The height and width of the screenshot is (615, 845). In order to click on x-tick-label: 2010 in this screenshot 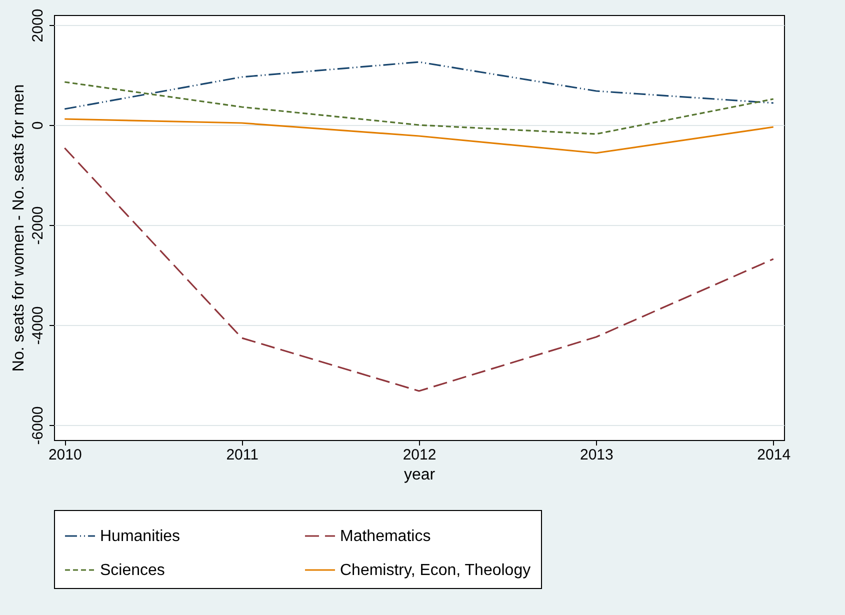, I will do `click(65, 455)`.